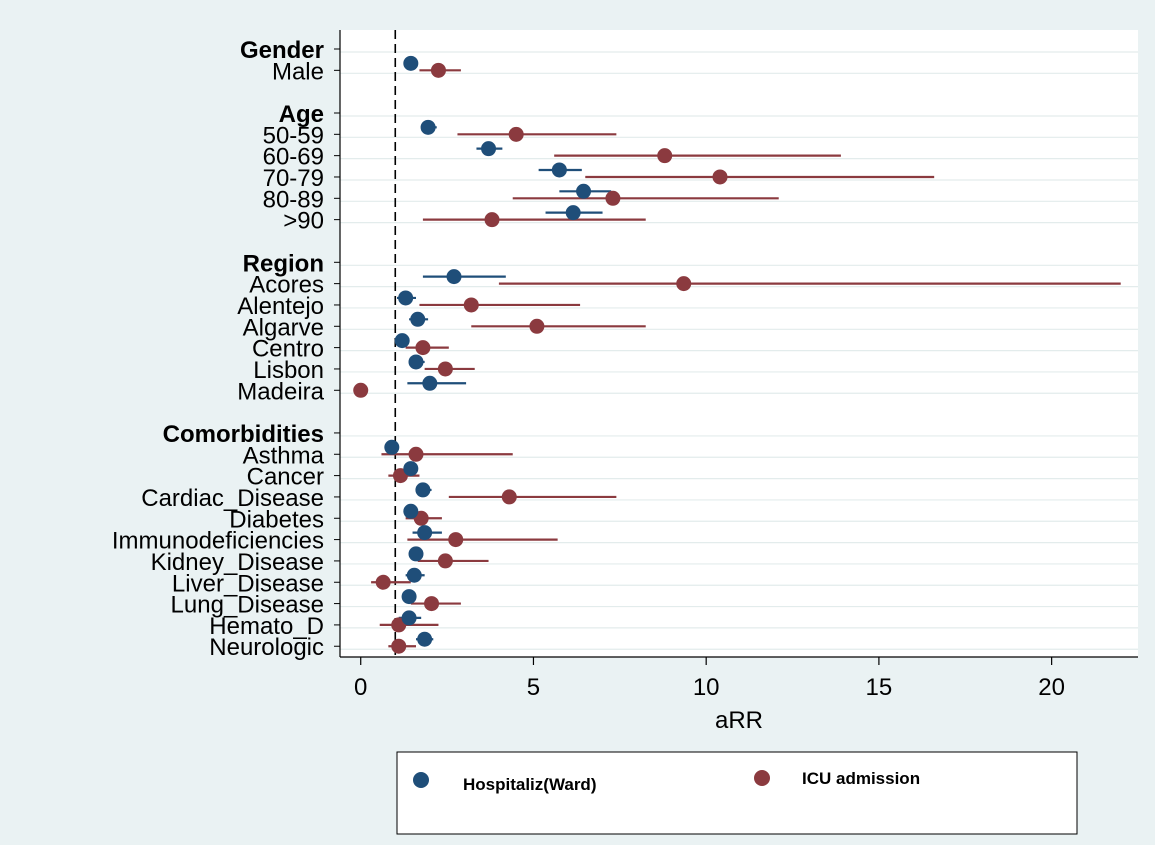  I want to click on x-tick-label: 20, so click(1051, 687).